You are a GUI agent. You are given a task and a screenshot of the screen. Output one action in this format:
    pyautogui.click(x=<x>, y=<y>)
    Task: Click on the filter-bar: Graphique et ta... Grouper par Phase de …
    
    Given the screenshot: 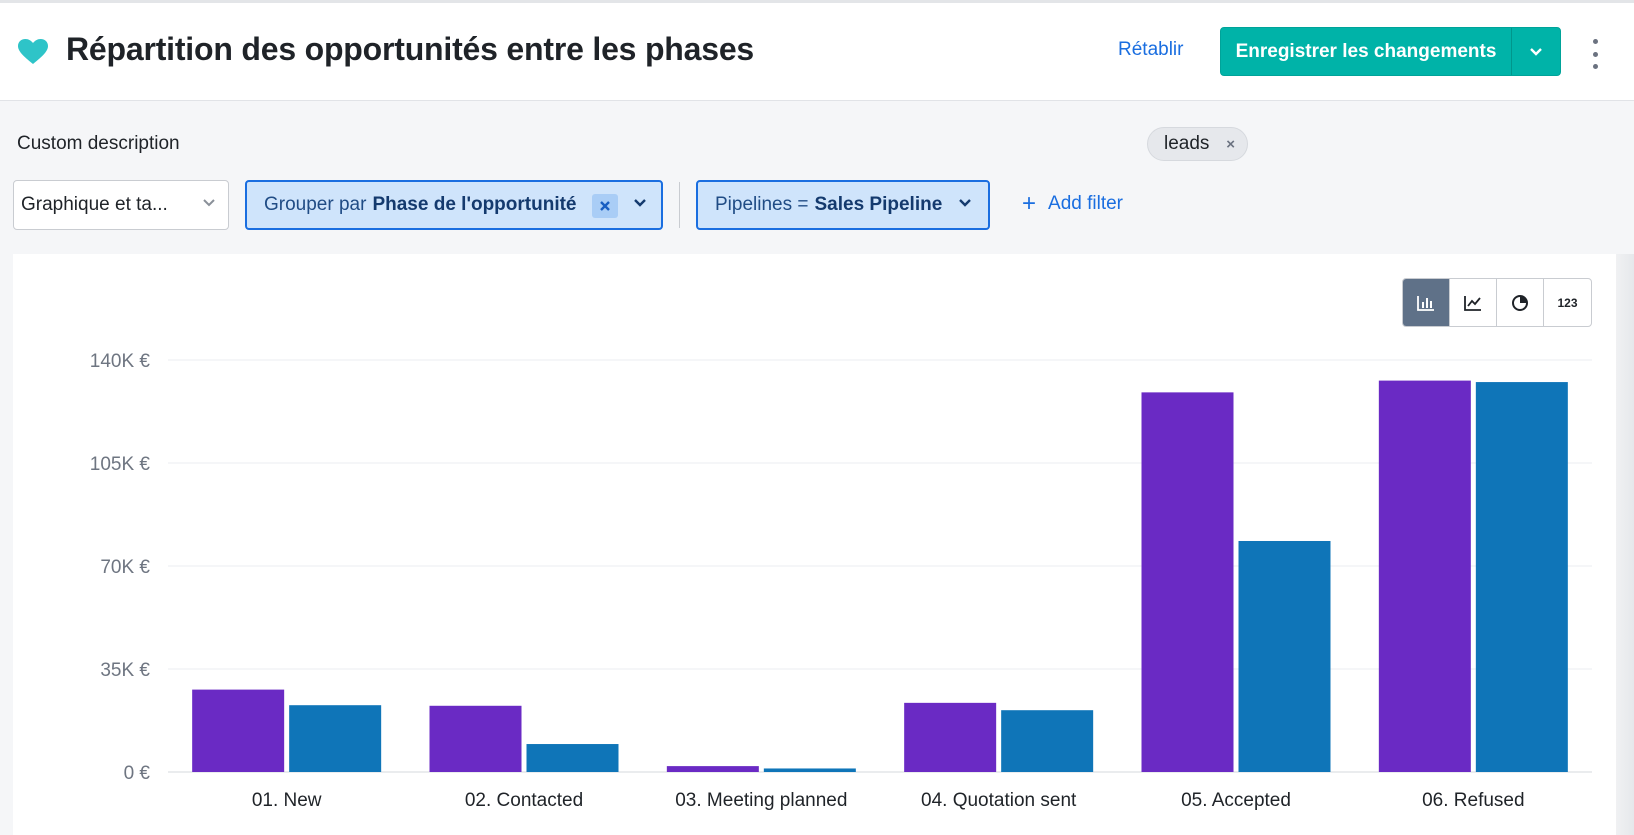 What is the action you would take?
    pyautogui.click(x=817, y=206)
    